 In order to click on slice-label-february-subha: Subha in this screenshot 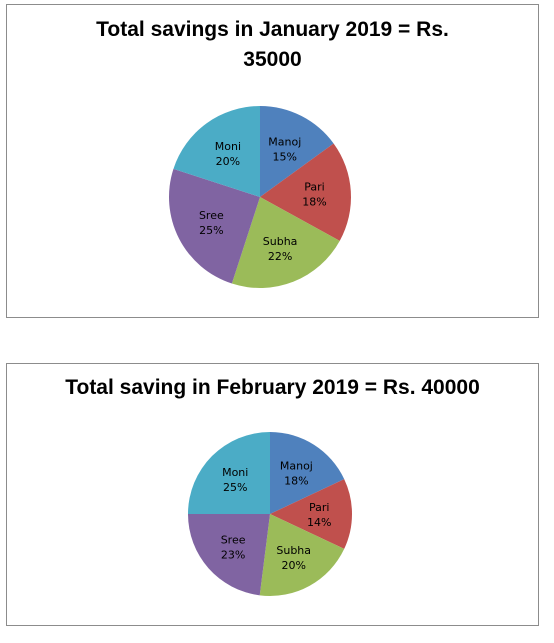, I will do `click(293, 550)`.